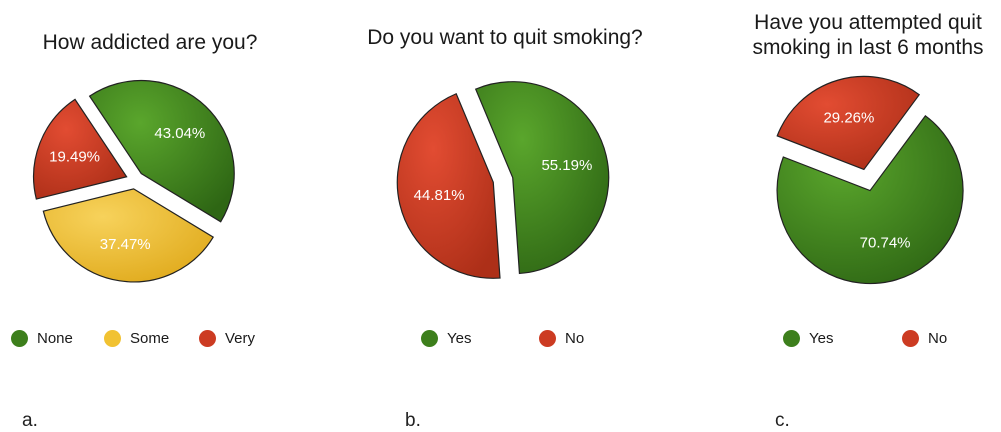  What do you see at coordinates (885, 242) in the screenshot?
I see `slice-data-label: 70.74%` at bounding box center [885, 242].